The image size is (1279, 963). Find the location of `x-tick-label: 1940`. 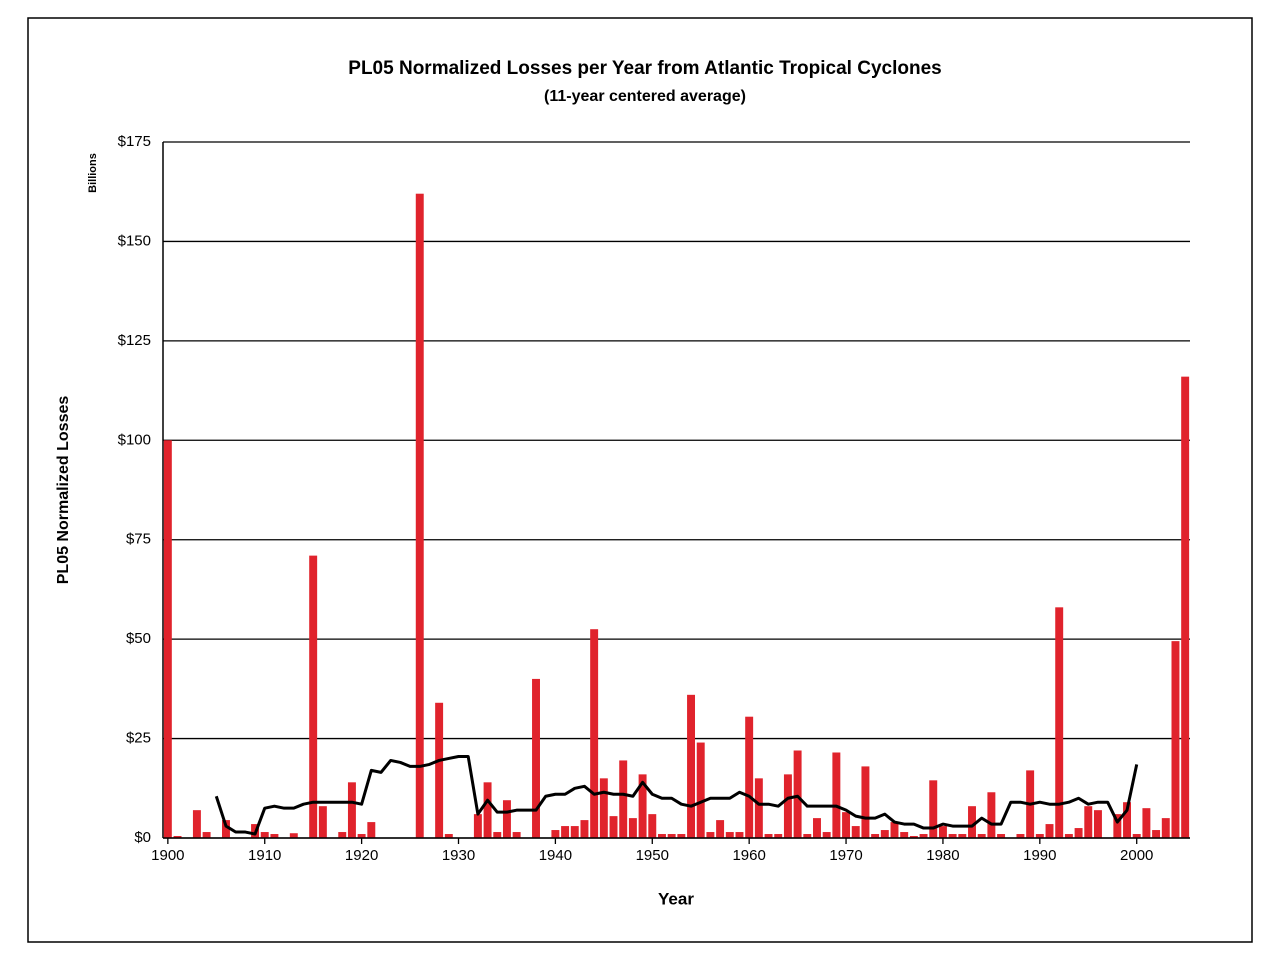

x-tick-label: 1940 is located at coordinates (555, 855).